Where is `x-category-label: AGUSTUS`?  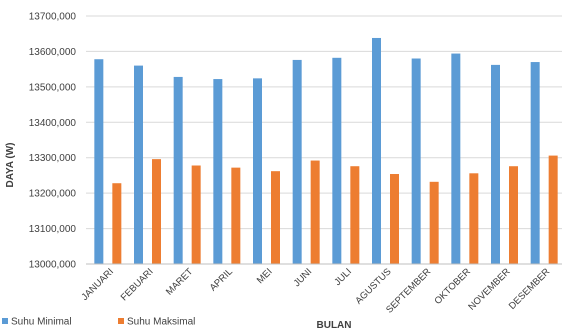
x-category-label: AGUSTUS is located at coordinates (373, 286).